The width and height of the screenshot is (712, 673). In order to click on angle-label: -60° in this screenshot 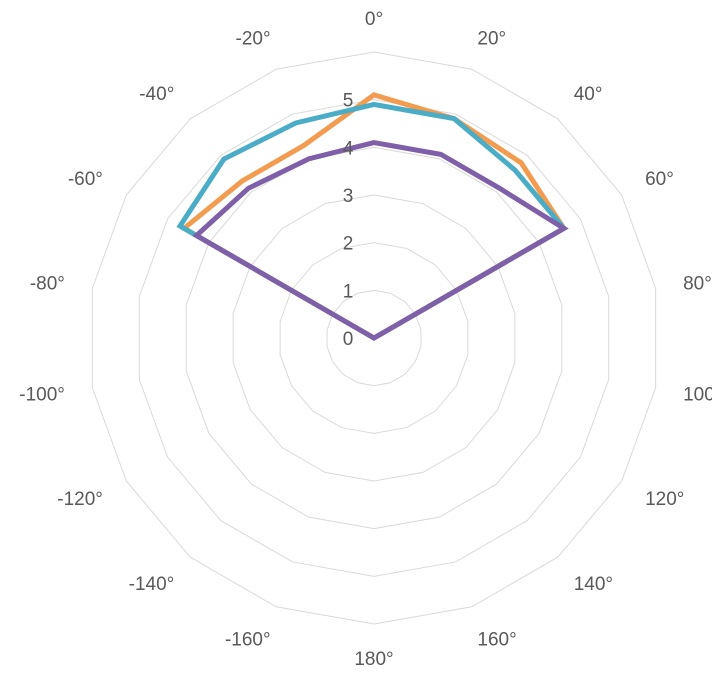, I will do `click(85, 179)`.